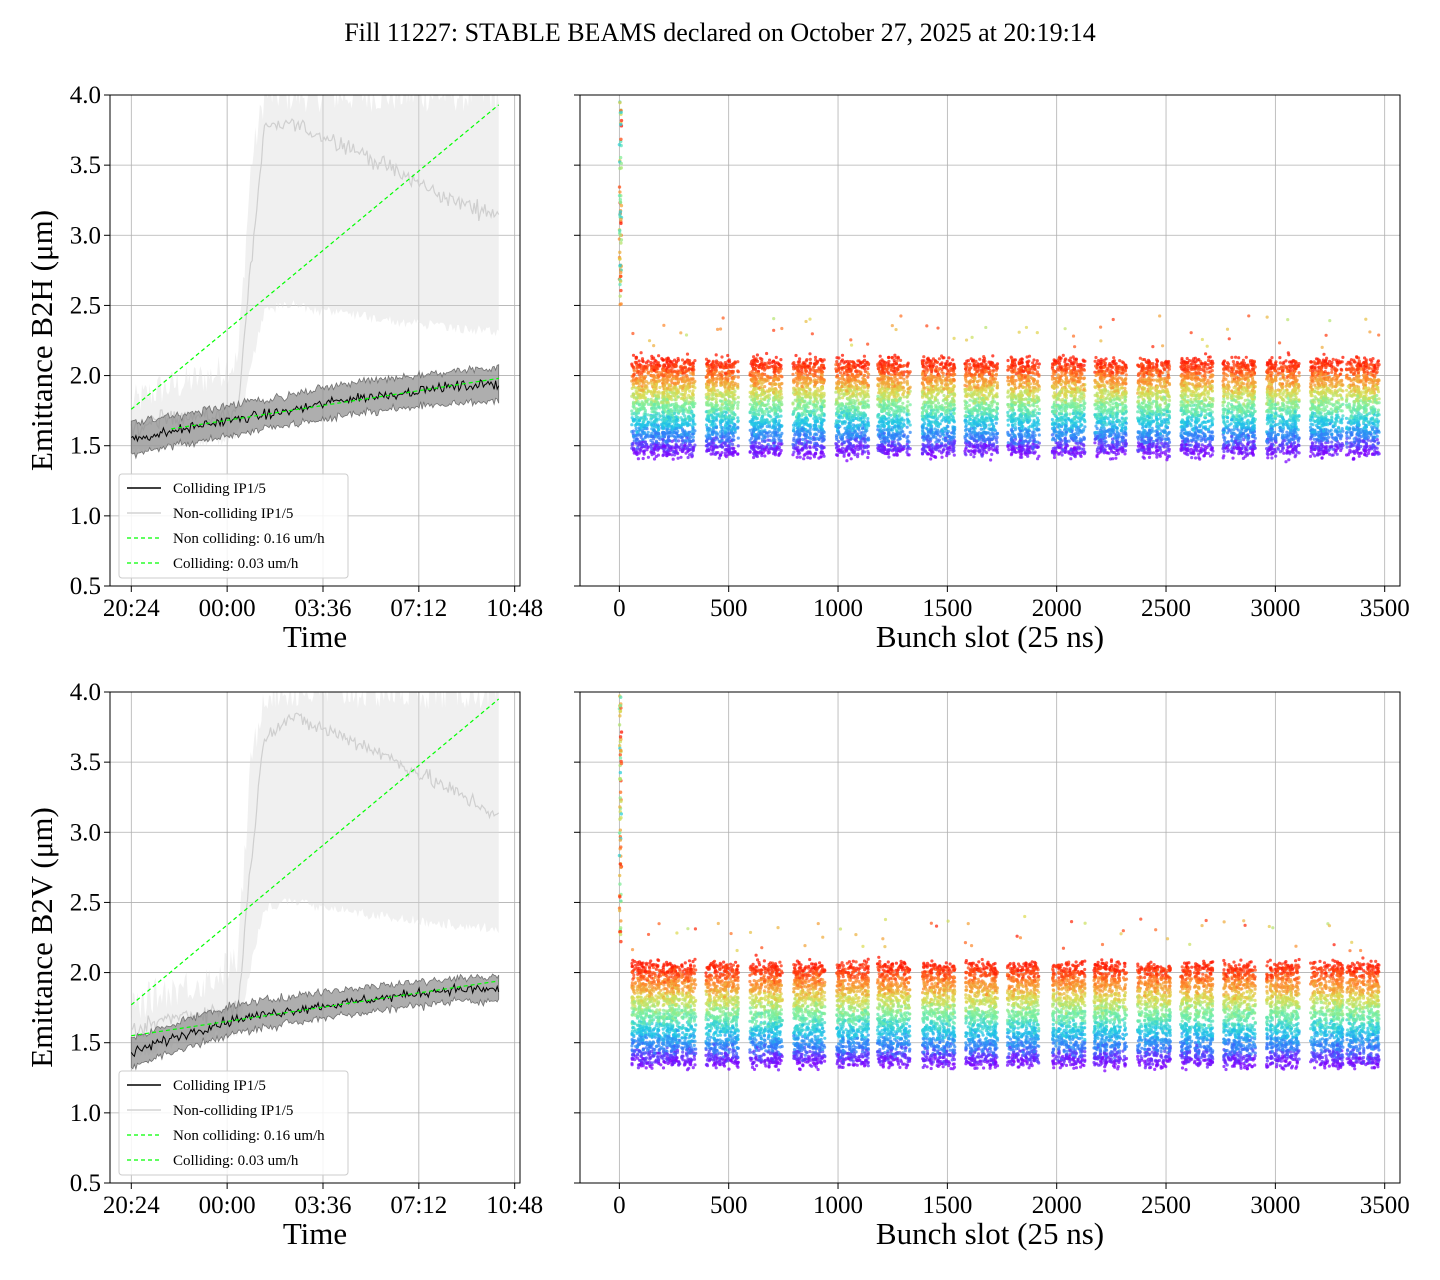 Image resolution: width=1440 pixels, height=1280 pixels. What do you see at coordinates (315, 275) in the screenshot?
I see `noncolliding-band` at bounding box center [315, 275].